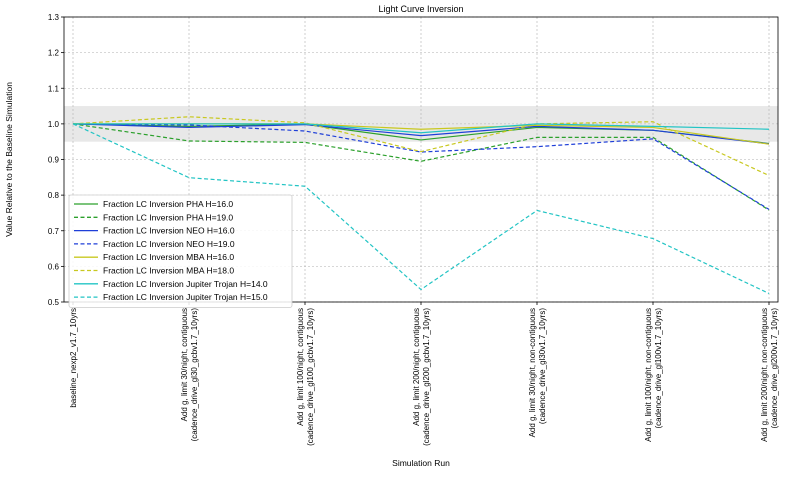  What do you see at coordinates (54, 53) in the screenshot?
I see `y-tick-label: 1.2` at bounding box center [54, 53].